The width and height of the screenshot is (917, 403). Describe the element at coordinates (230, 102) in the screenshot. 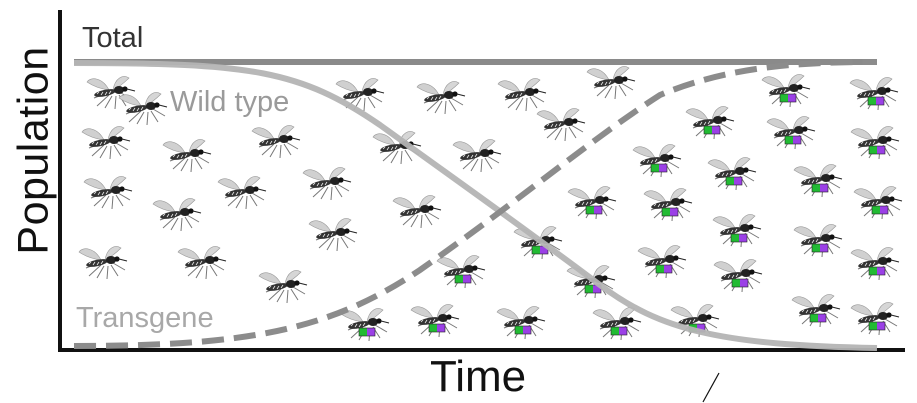

I see `wild-type-curve-label: Wild type` at that location.